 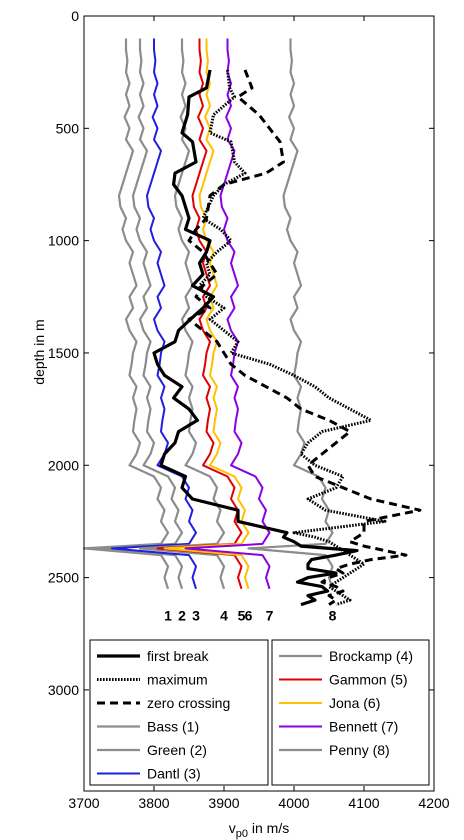 I want to click on x-axis-title-main: v, so click(x=232, y=828).